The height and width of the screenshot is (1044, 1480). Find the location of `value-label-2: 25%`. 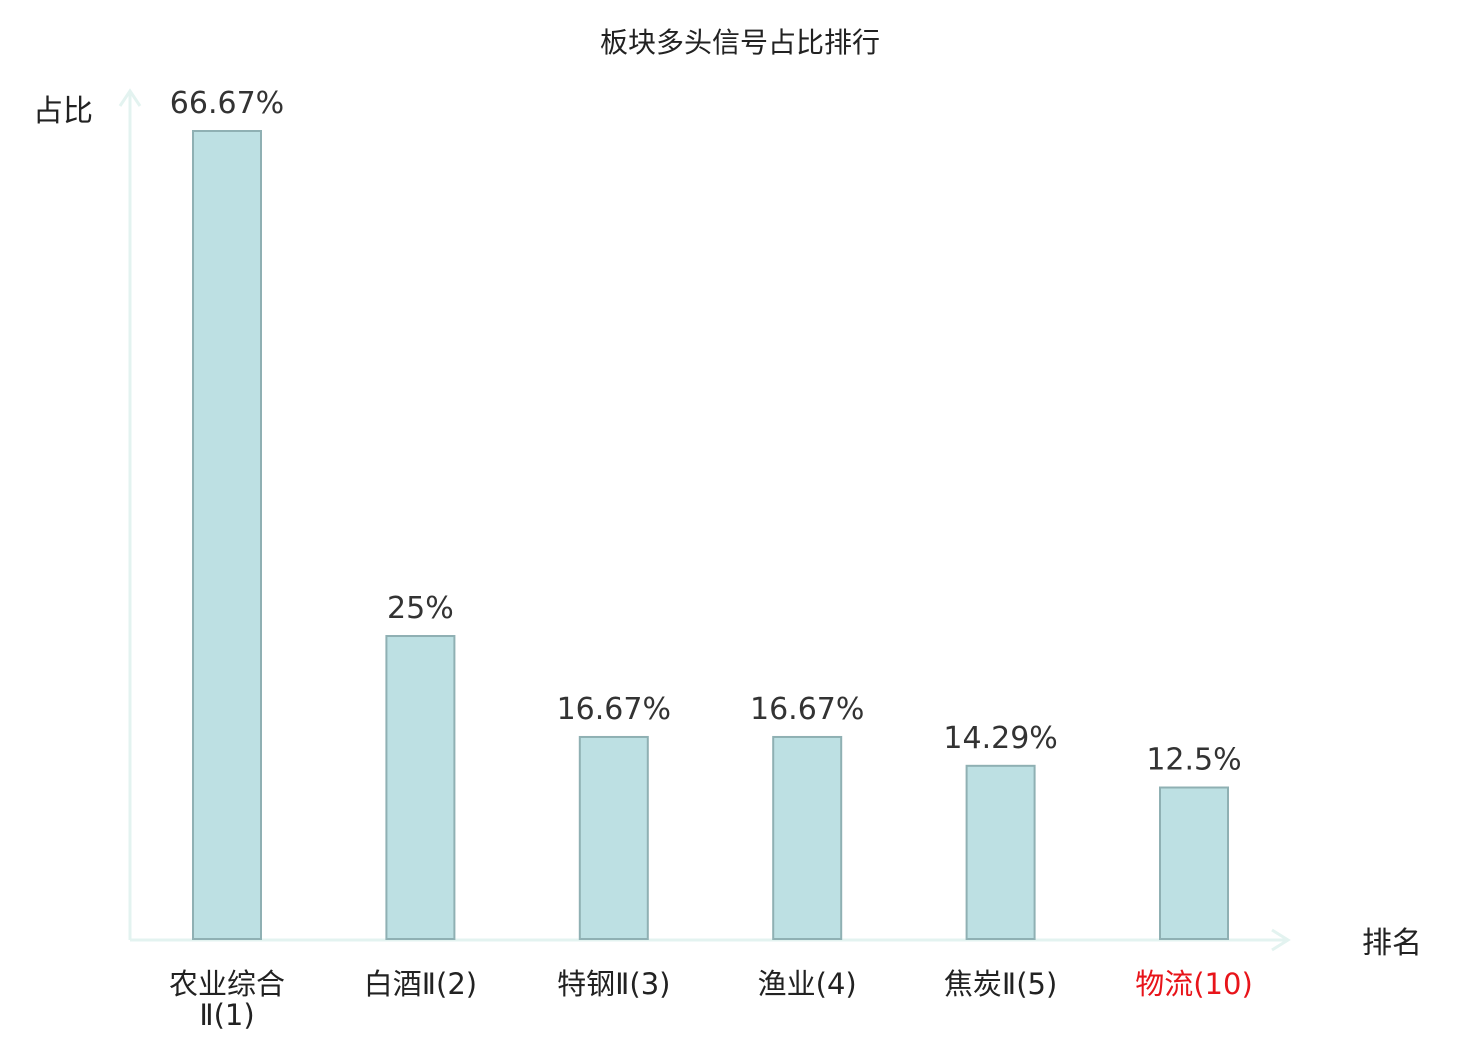

value-label-2: 25% is located at coordinates (420, 608).